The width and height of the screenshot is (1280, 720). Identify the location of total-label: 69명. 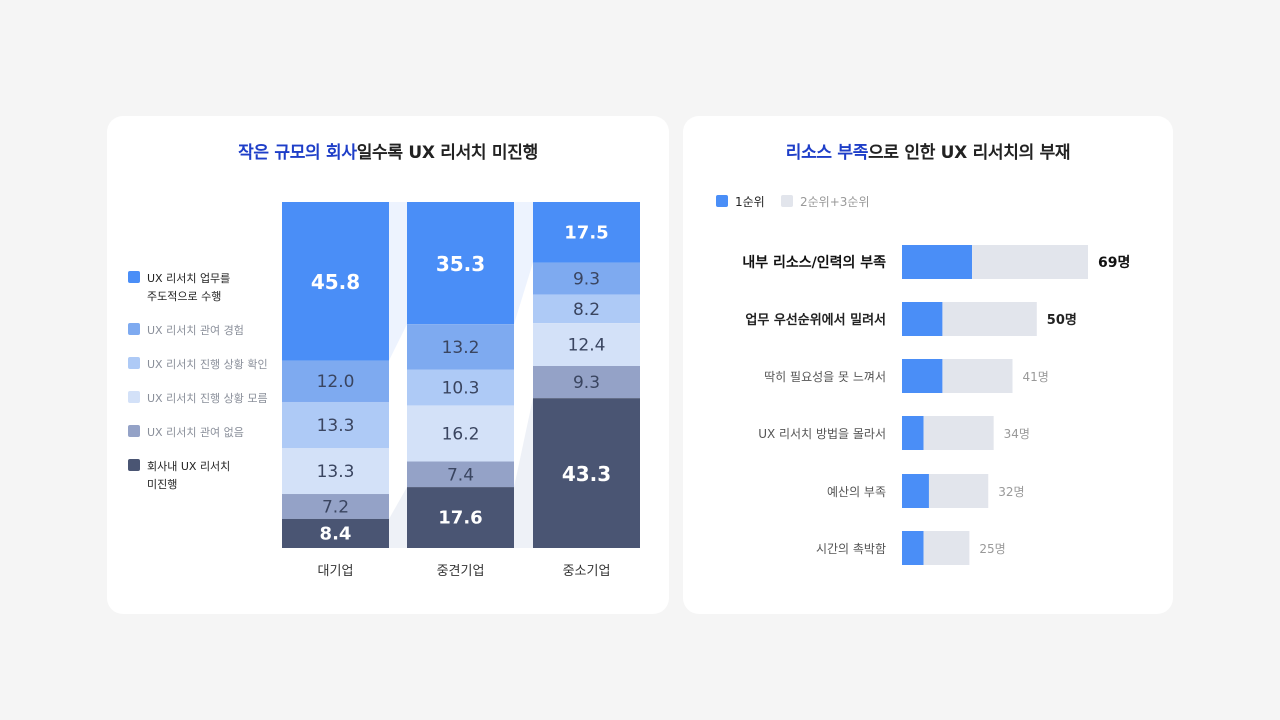
(1114, 262).